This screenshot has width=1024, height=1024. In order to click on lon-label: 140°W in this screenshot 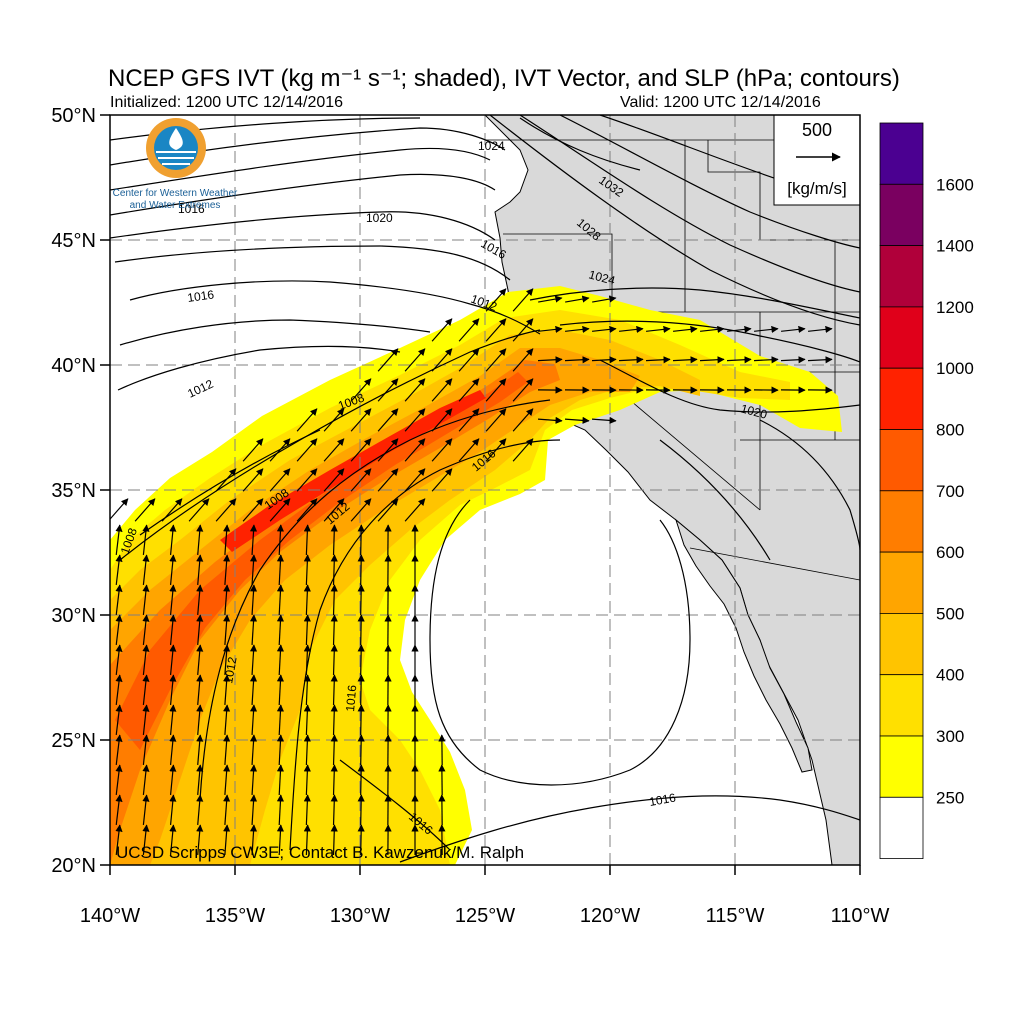, I will do `click(110, 916)`.